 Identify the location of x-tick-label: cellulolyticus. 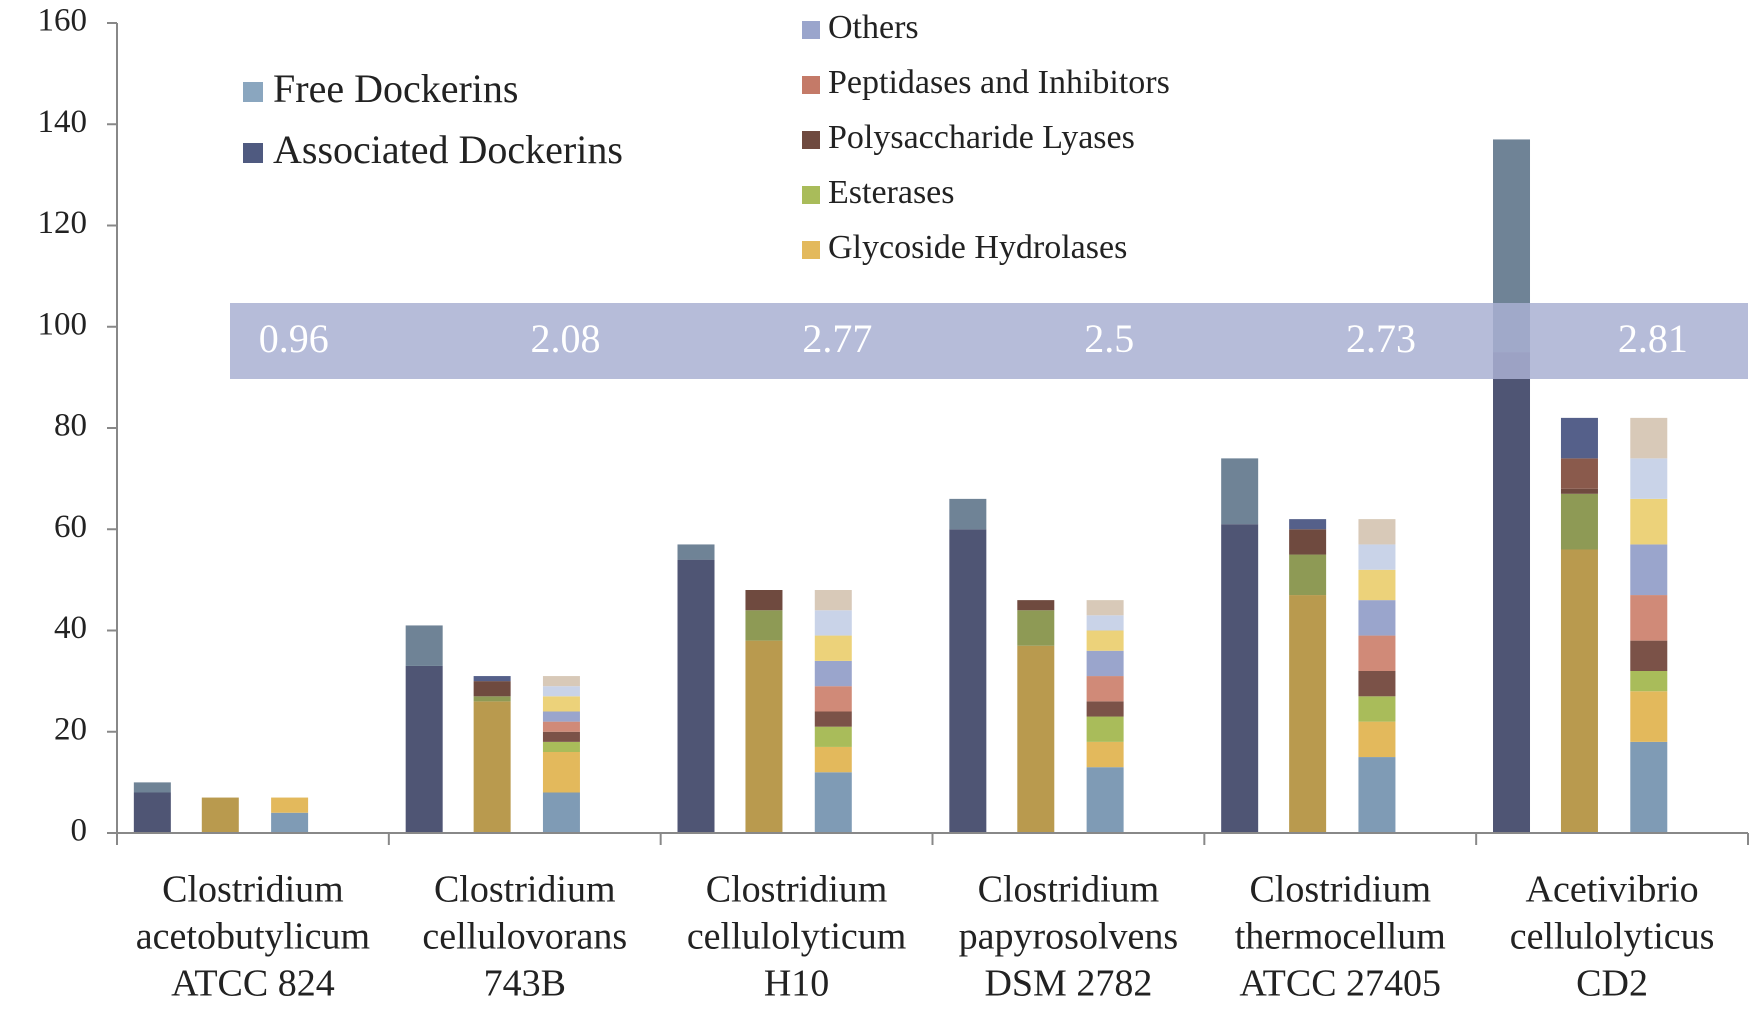
(1612, 937).